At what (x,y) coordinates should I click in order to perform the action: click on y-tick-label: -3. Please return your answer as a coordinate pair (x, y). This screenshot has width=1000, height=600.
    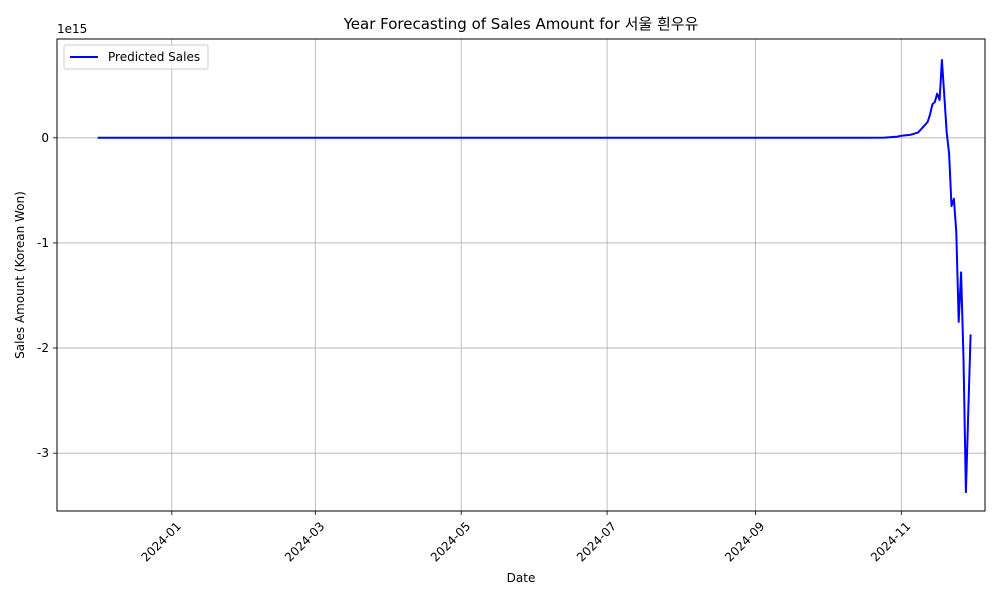
    Looking at the image, I should click on (43, 453).